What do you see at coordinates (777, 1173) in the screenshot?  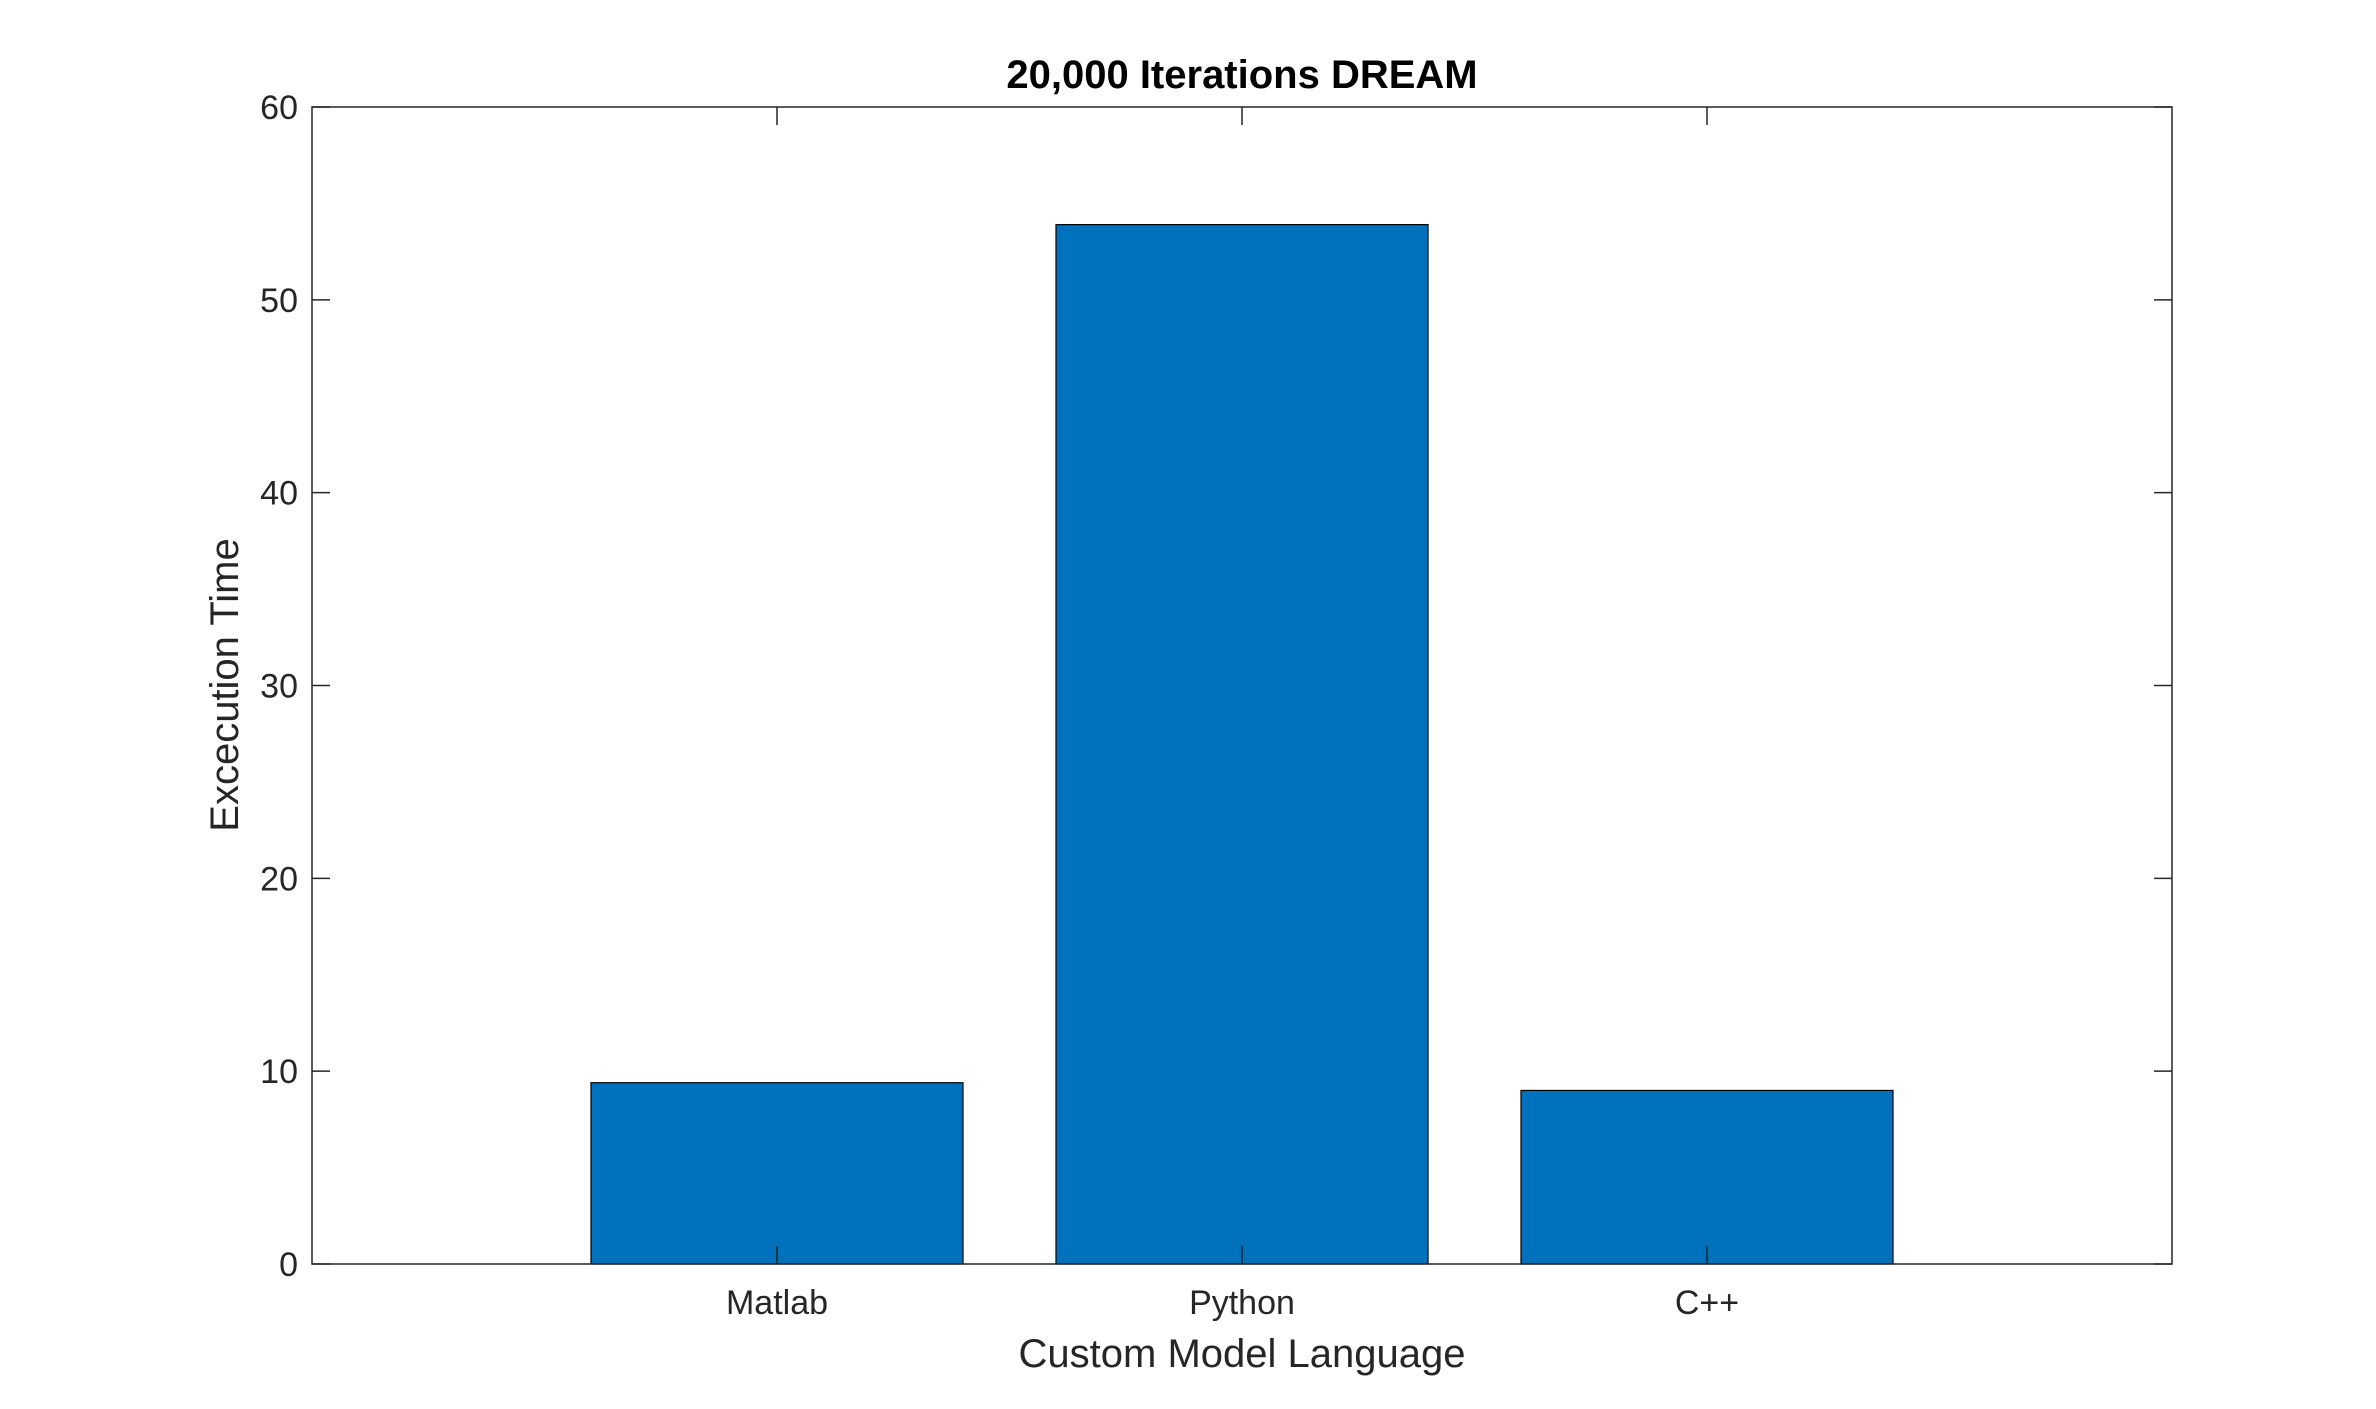 I see `bar-matlab` at bounding box center [777, 1173].